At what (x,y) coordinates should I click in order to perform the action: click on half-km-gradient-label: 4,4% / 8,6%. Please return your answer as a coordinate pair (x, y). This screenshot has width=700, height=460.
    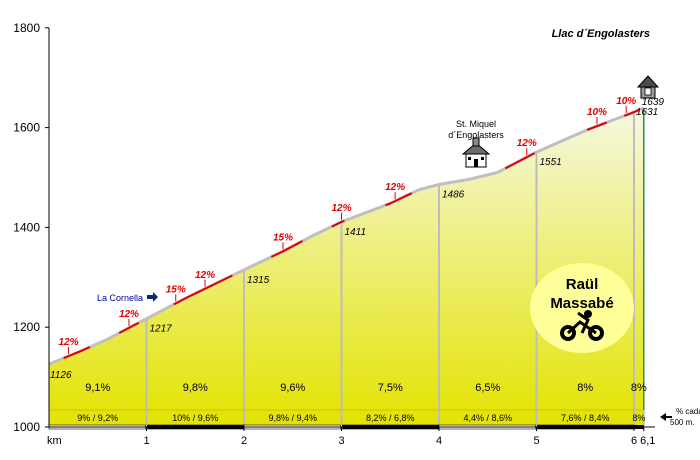
    Looking at the image, I should click on (487, 418).